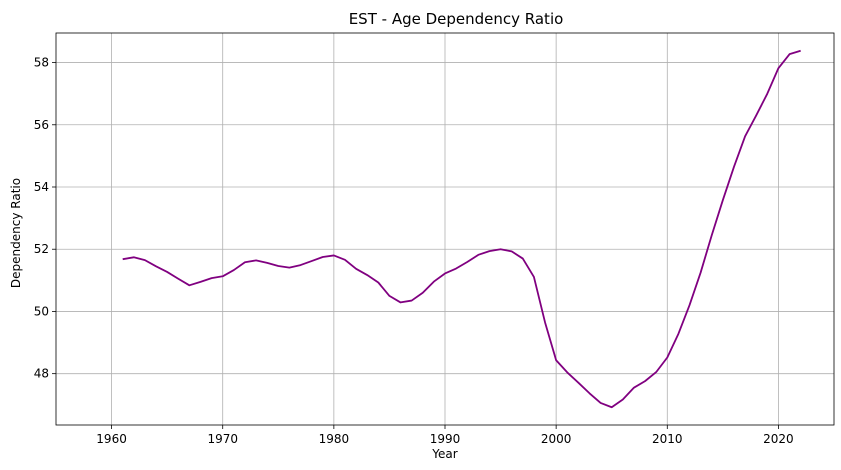  Describe the element at coordinates (41, 187) in the screenshot. I see `y-tick-label: 54` at that location.